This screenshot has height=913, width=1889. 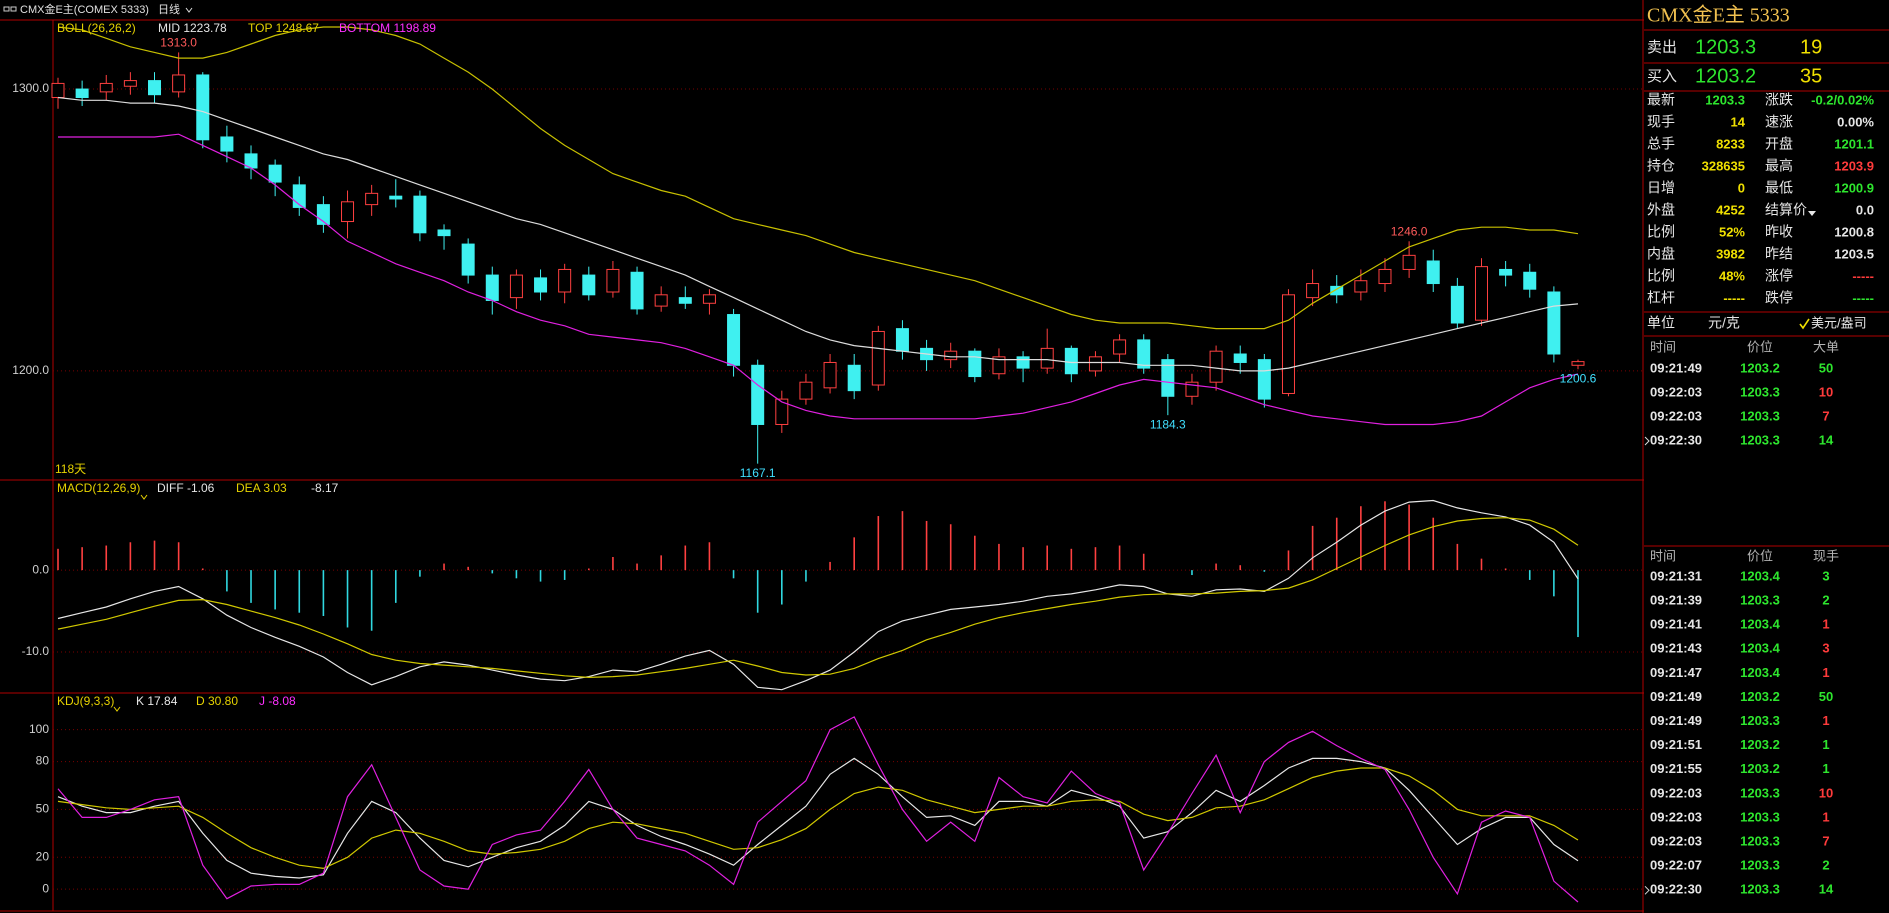 What do you see at coordinates (98, 488) in the screenshot?
I see `legend-entry: MACD(12,26,9)` at bounding box center [98, 488].